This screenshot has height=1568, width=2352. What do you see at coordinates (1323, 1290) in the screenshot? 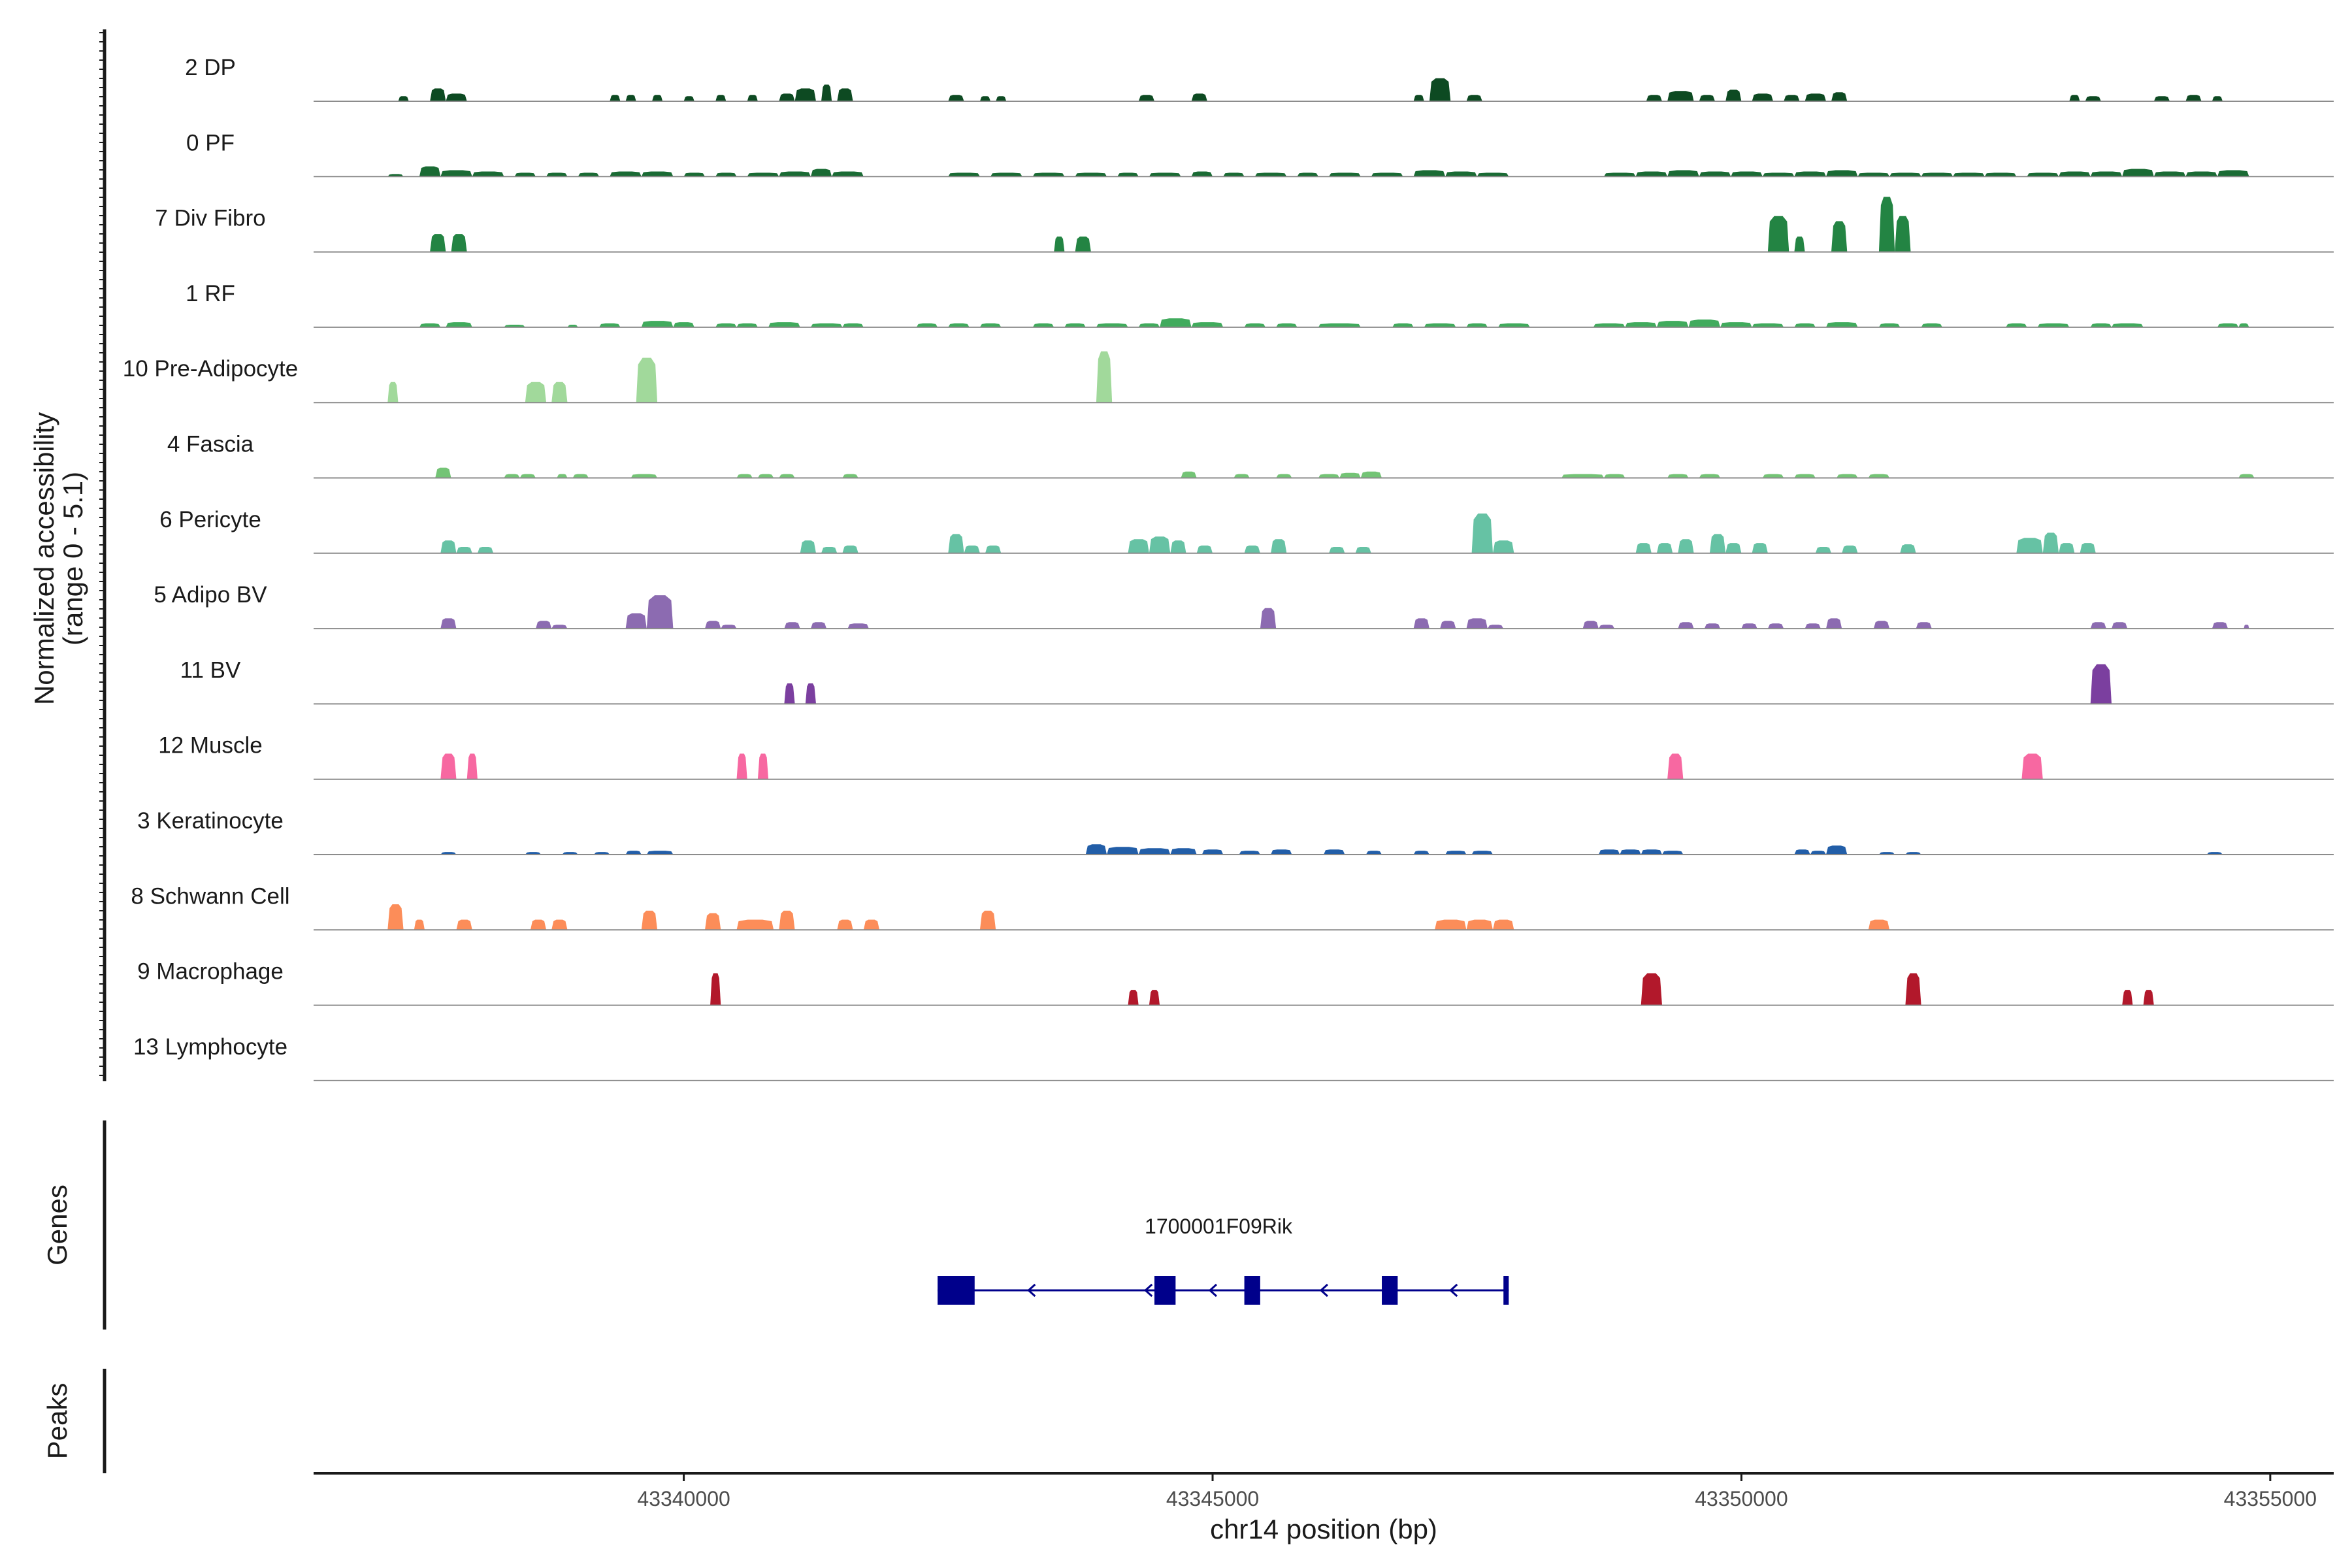
I see `gene-strand-arrow` at bounding box center [1323, 1290].